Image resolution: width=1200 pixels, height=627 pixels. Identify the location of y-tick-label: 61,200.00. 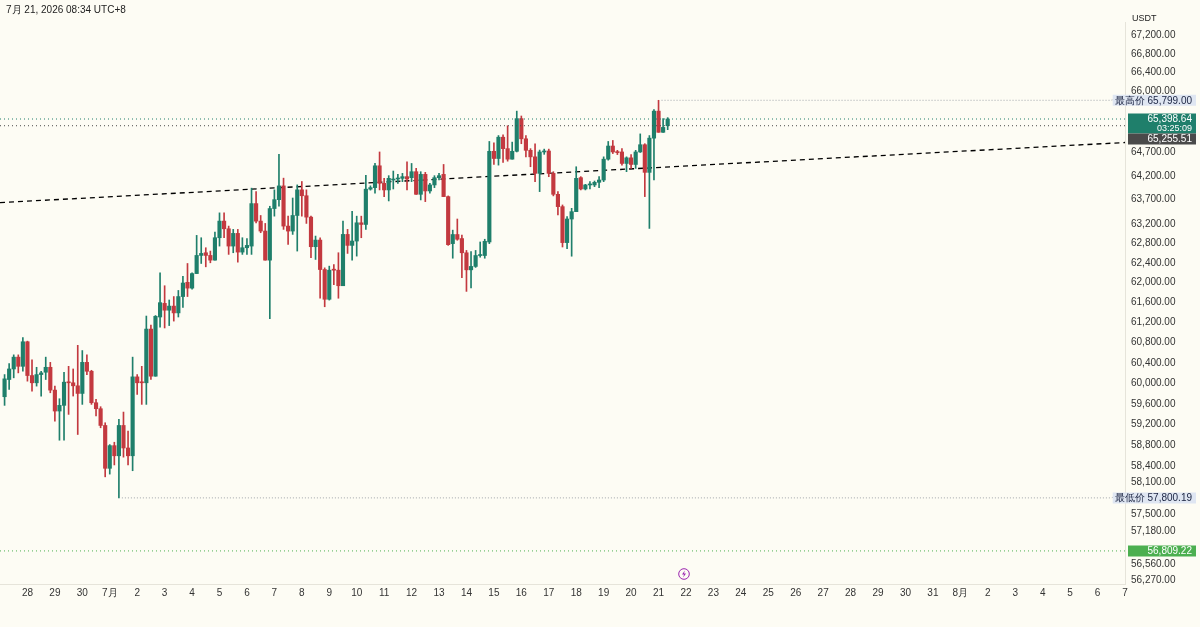
(1153, 322).